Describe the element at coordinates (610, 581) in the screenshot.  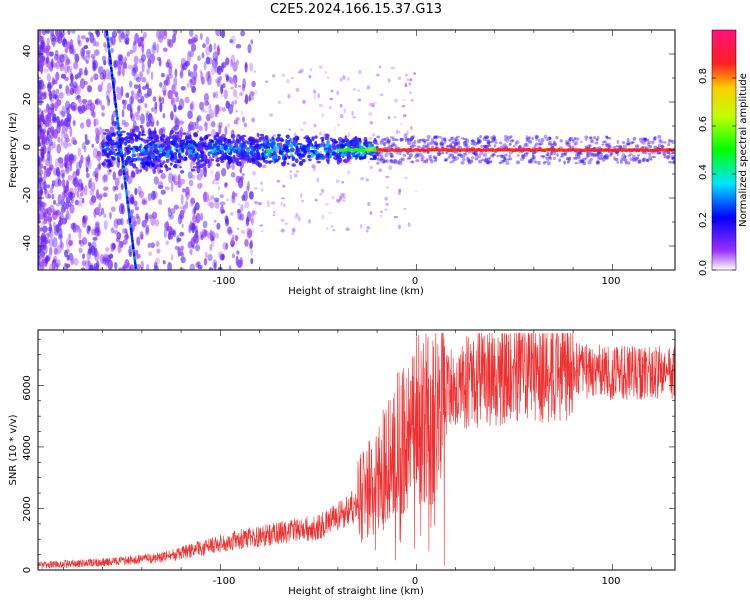
I see `snr-xtick: 100` at that location.